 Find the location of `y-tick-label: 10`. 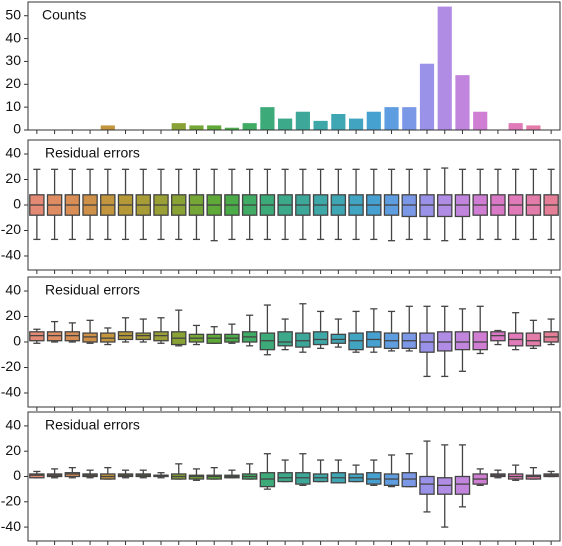

y-tick-label: 10 is located at coordinates (13, 106).